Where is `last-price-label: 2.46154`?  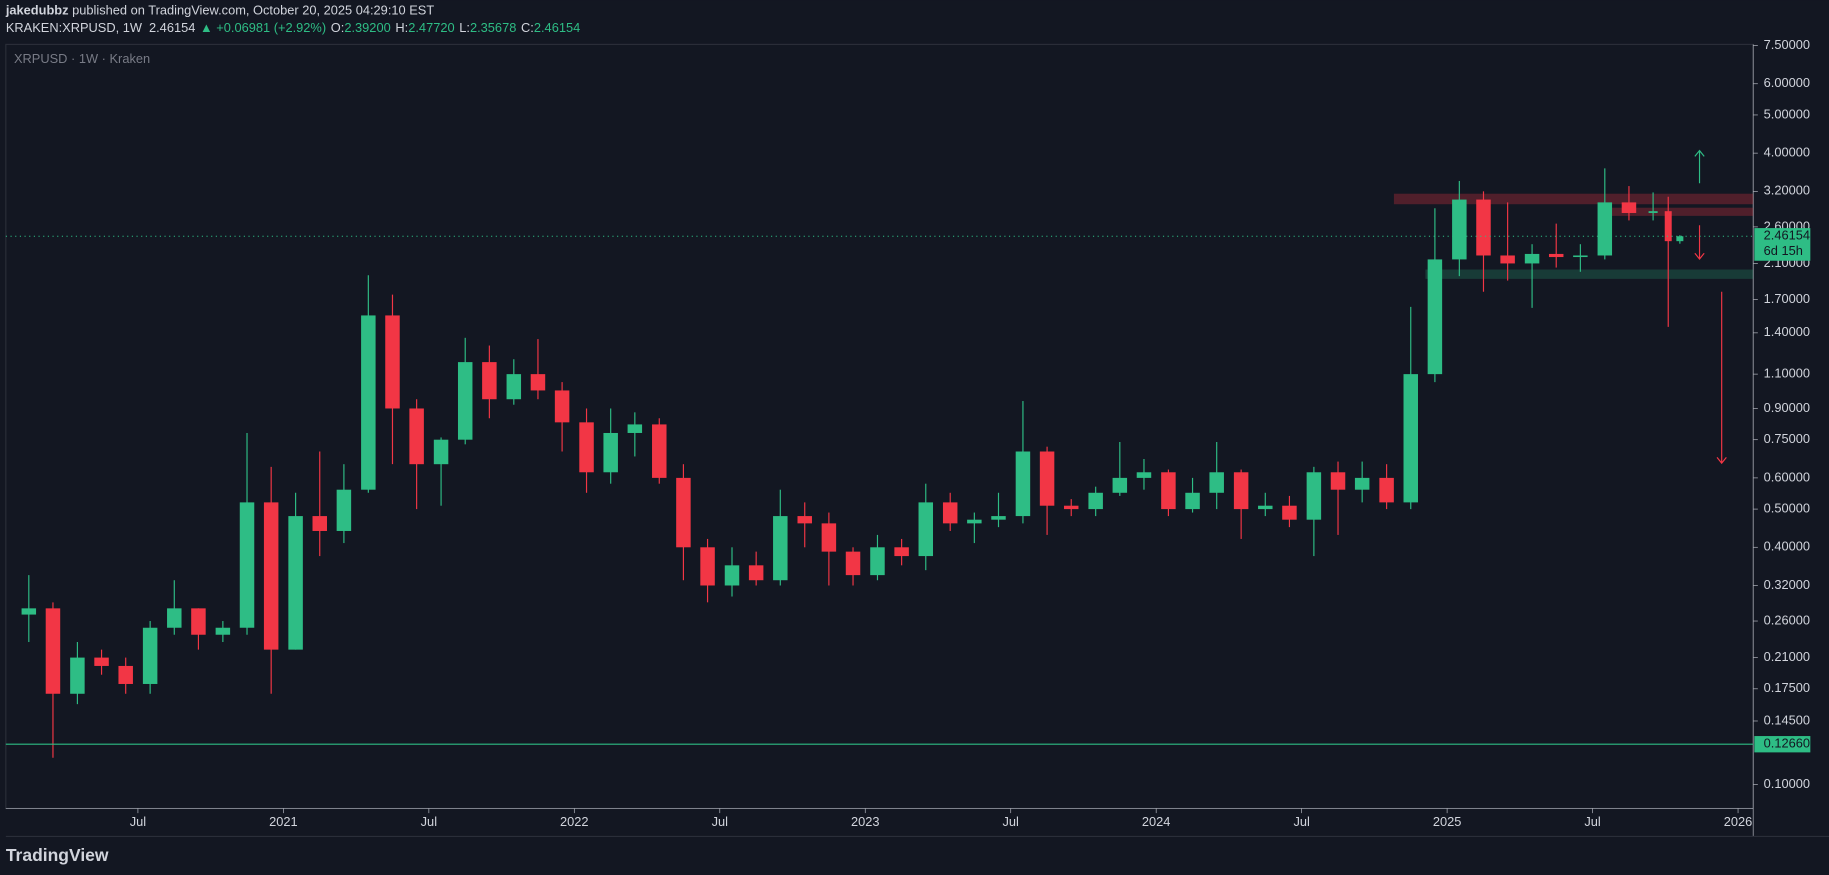 last-price-label: 2.46154 is located at coordinates (1787, 235).